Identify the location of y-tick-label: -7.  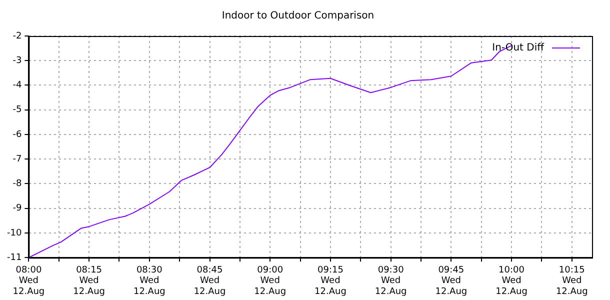
(17, 159).